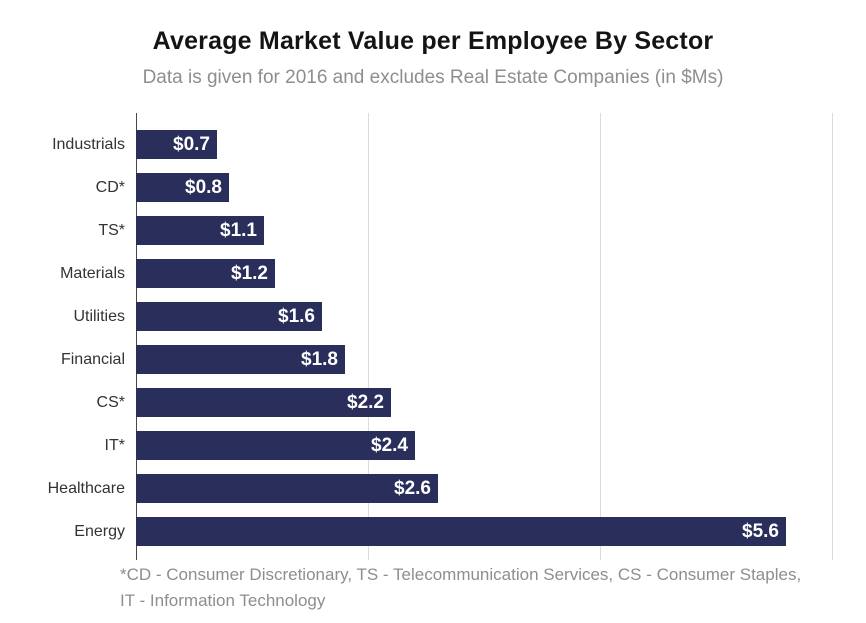 This screenshot has width=866, height=623. What do you see at coordinates (114, 445) in the screenshot?
I see `category-label: IT*` at bounding box center [114, 445].